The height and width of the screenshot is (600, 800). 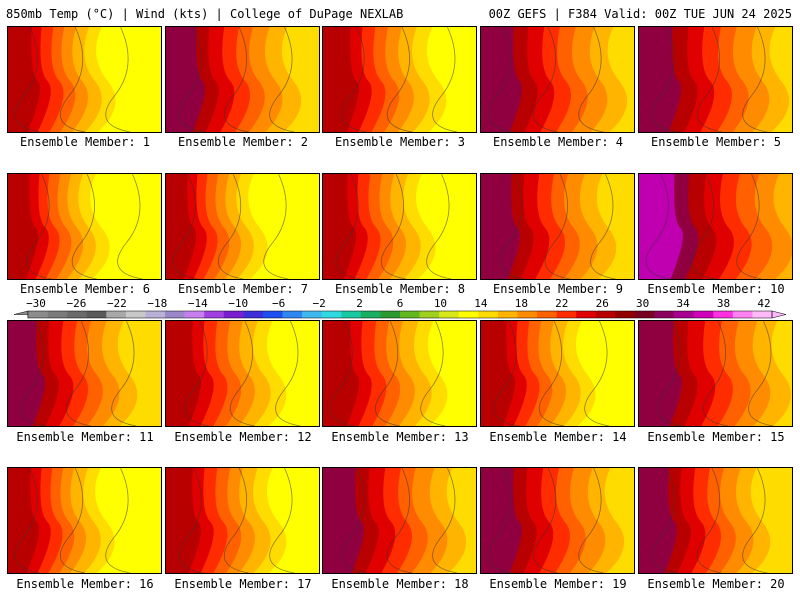 I want to click on member-label: Ensemble Member: 10, so click(x=716, y=289).